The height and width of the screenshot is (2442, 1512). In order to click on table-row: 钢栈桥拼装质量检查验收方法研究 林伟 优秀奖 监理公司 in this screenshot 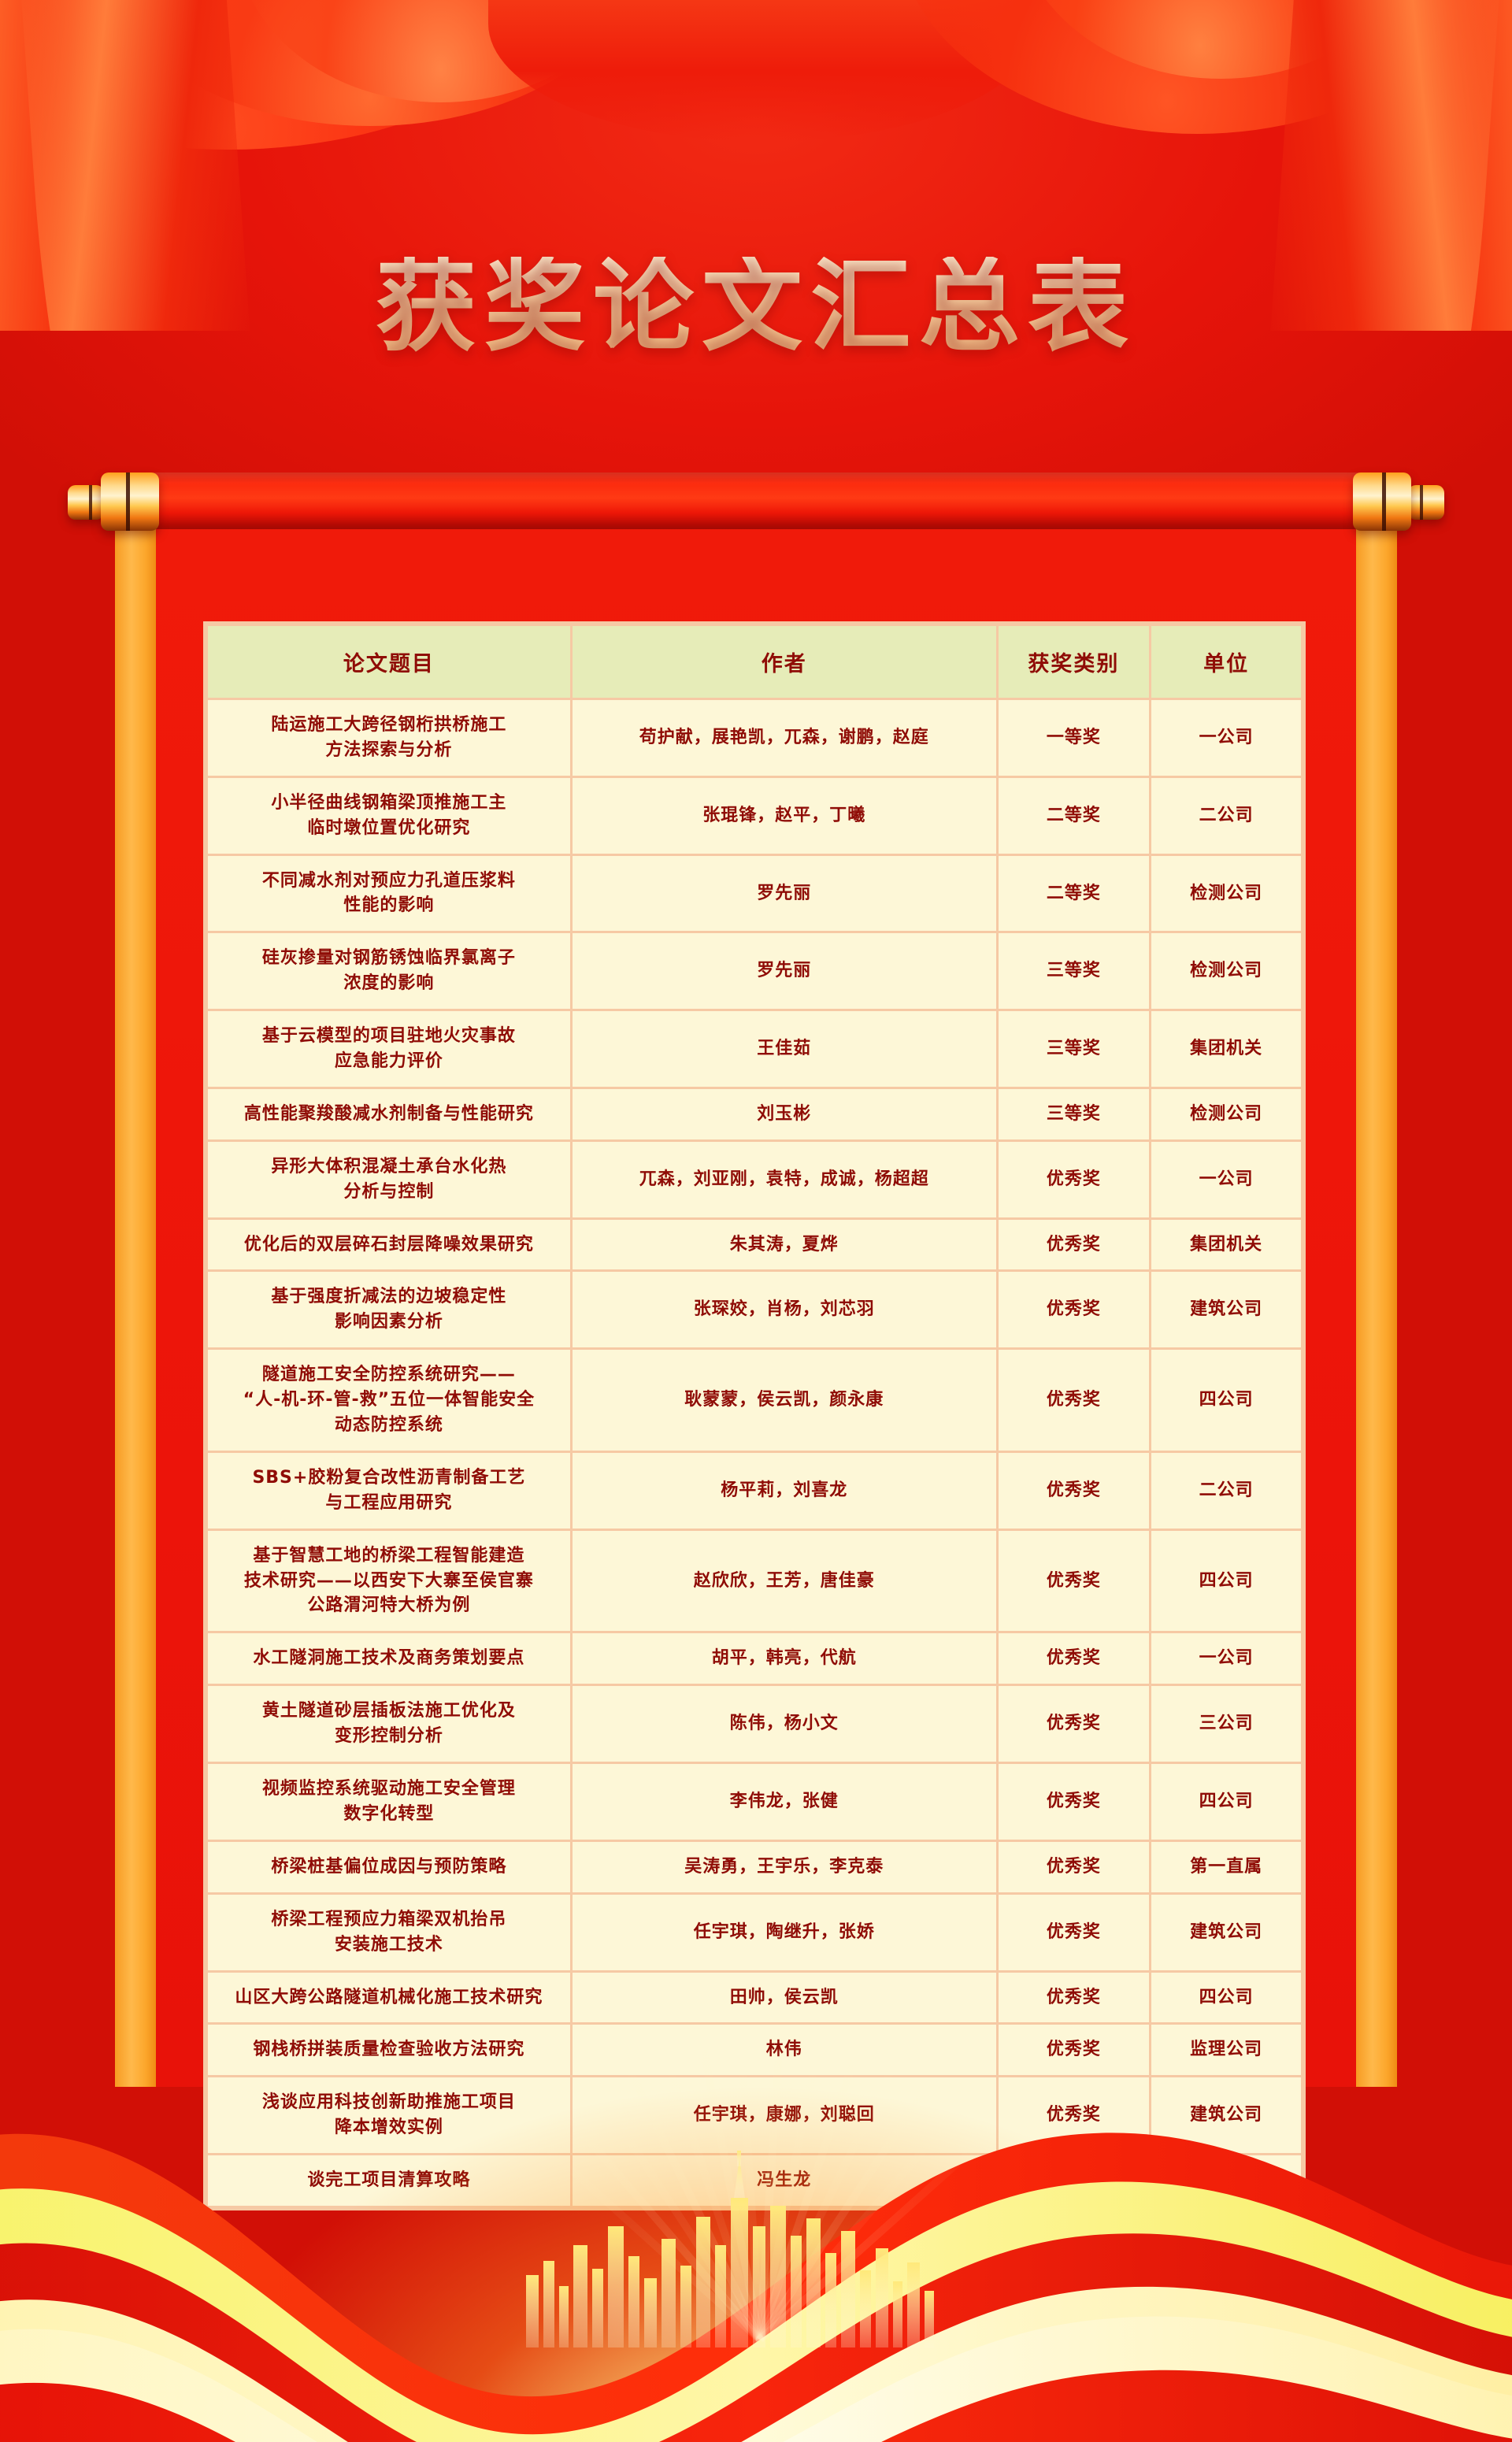, I will do `click(754, 2050)`.